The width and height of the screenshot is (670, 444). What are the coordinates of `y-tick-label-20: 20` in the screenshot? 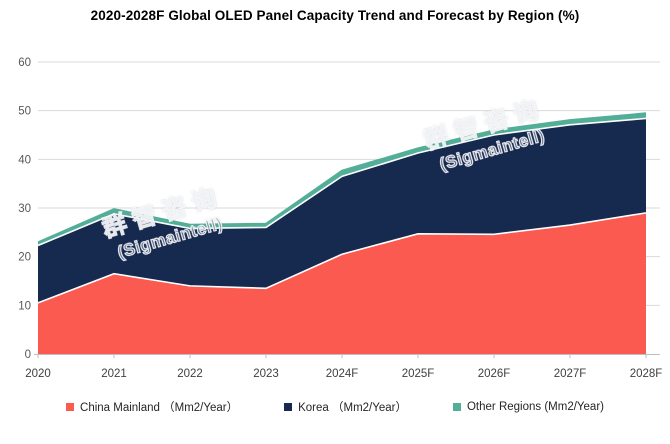 It's located at (24, 258).